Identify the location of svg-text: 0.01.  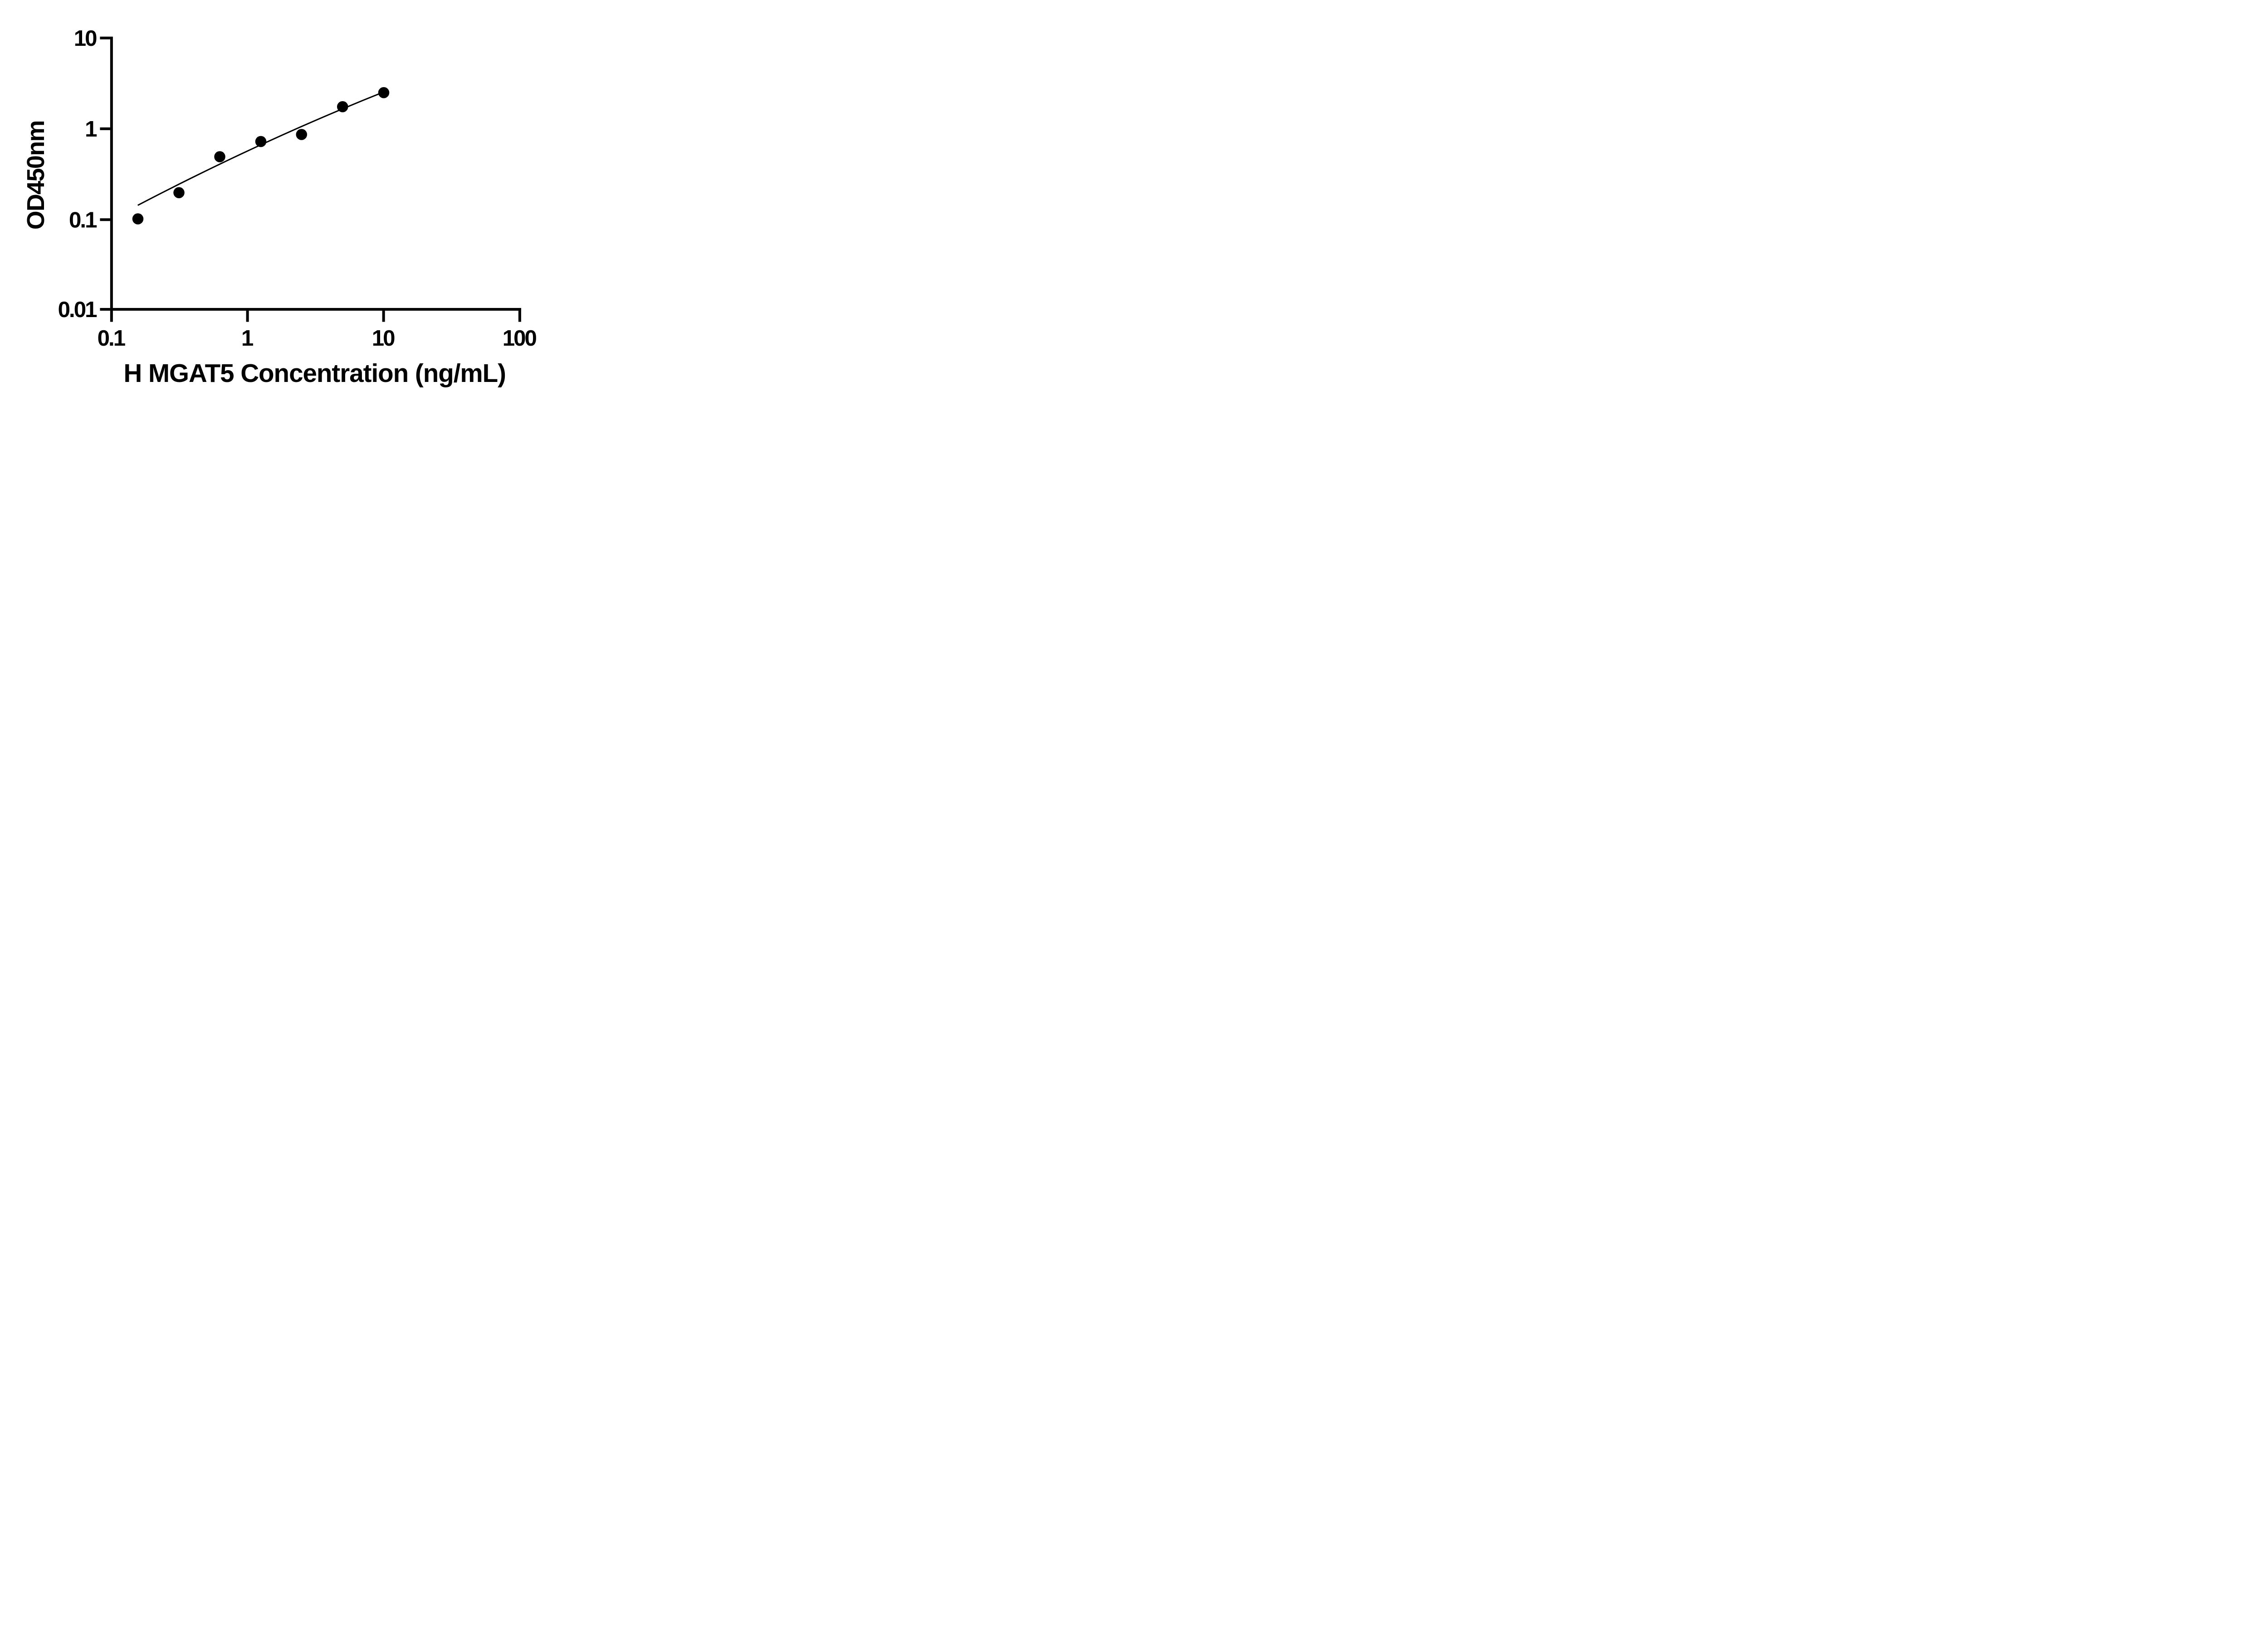
(77, 309).